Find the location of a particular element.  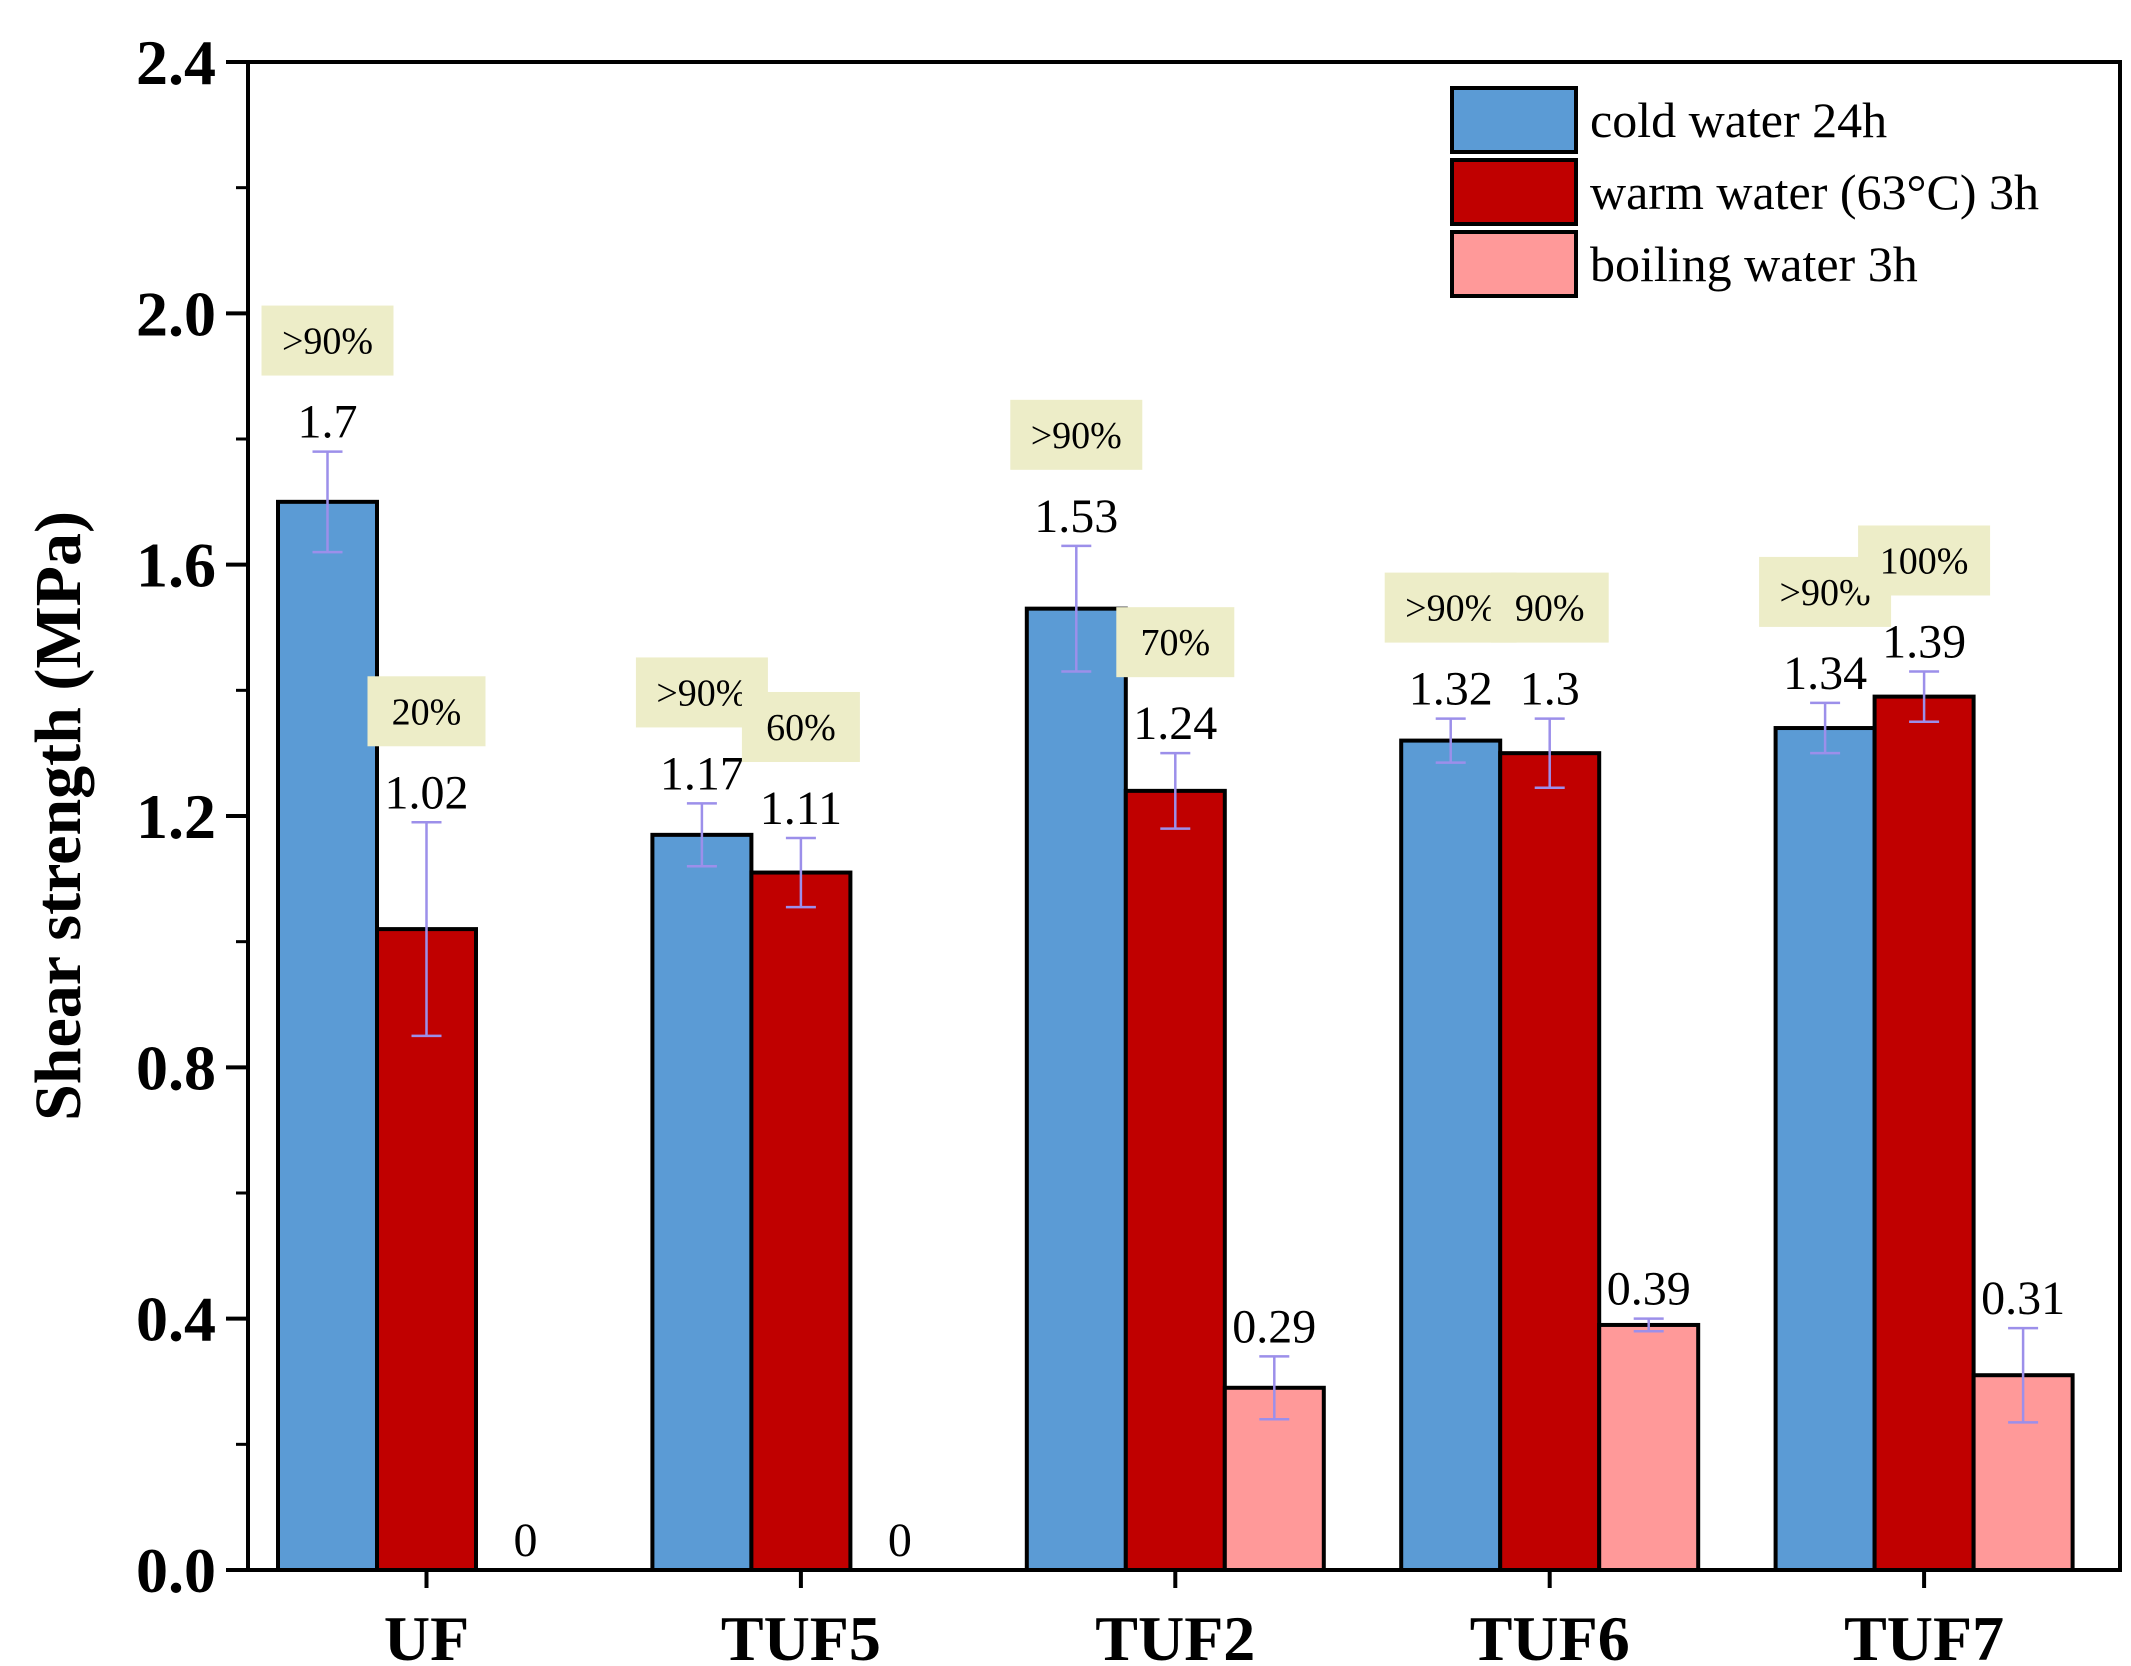

value-label: 0.29 is located at coordinates (1274, 1326).